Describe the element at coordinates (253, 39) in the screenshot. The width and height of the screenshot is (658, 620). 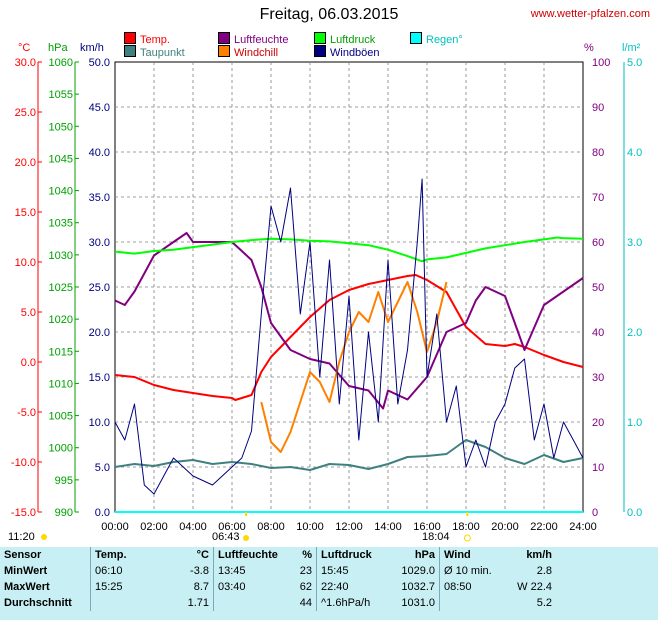
I see `legend-humidity: Luftfeuchte` at that location.